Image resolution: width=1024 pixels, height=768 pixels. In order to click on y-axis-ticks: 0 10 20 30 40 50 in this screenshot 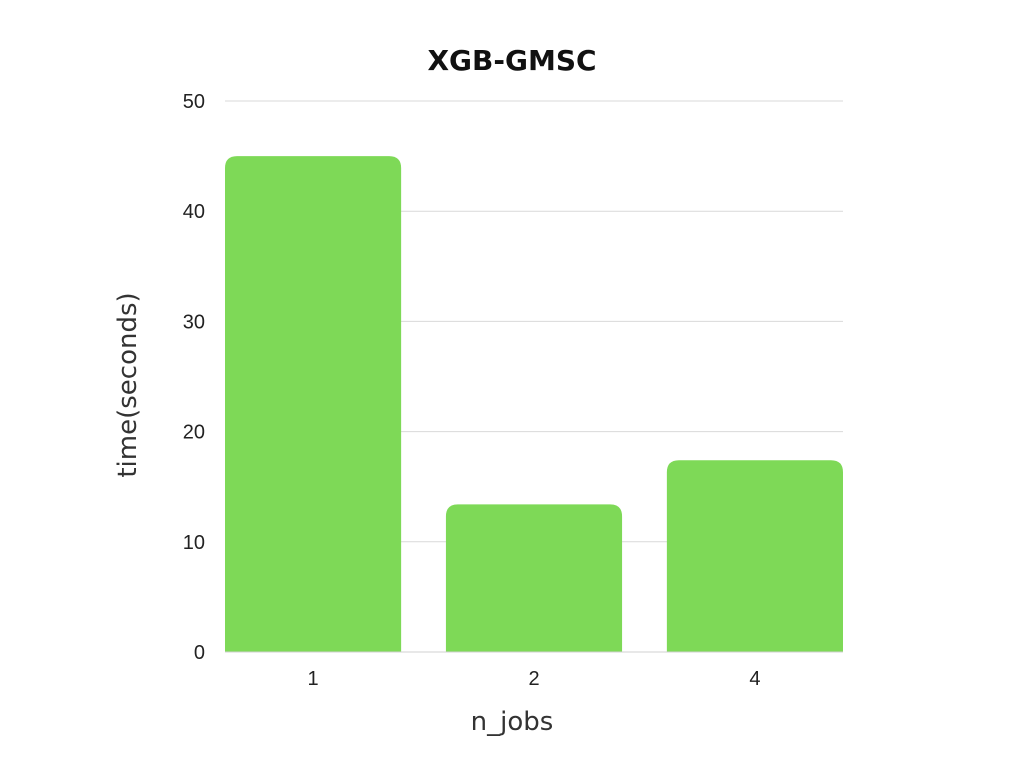, I will do `click(194, 377)`.